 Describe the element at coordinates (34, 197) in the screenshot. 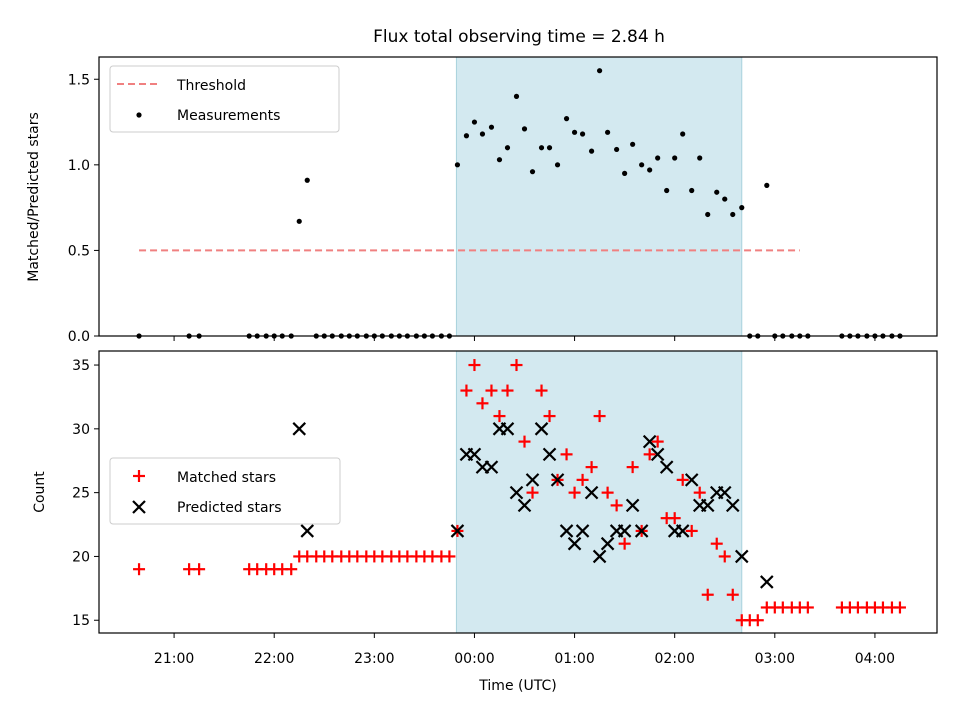

I see `top-ylabel: Matched/Predicted stars` at that location.